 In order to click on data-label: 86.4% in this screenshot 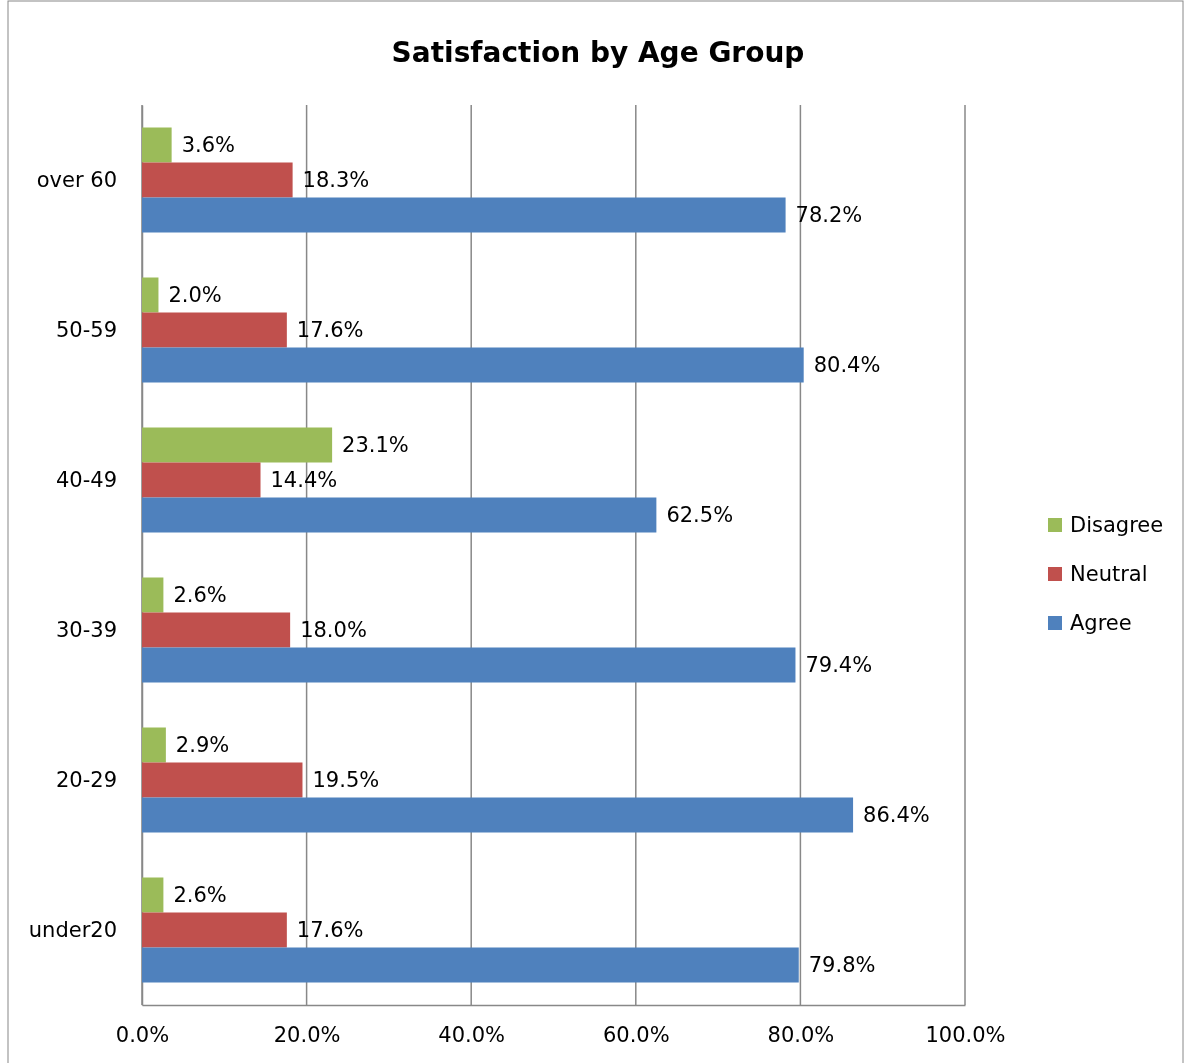, I will do `click(896, 815)`.